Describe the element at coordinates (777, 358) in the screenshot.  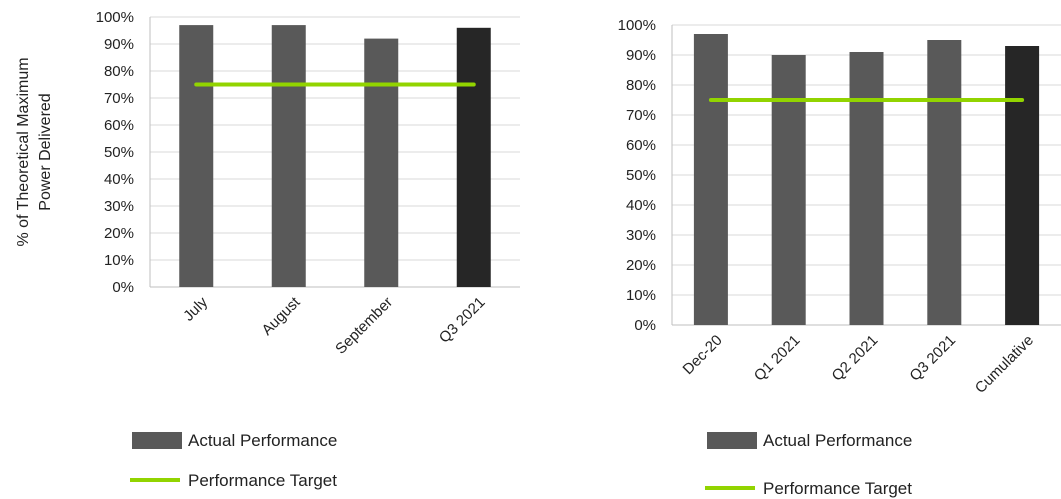
I see `x-tick-label: Q1 2021` at that location.